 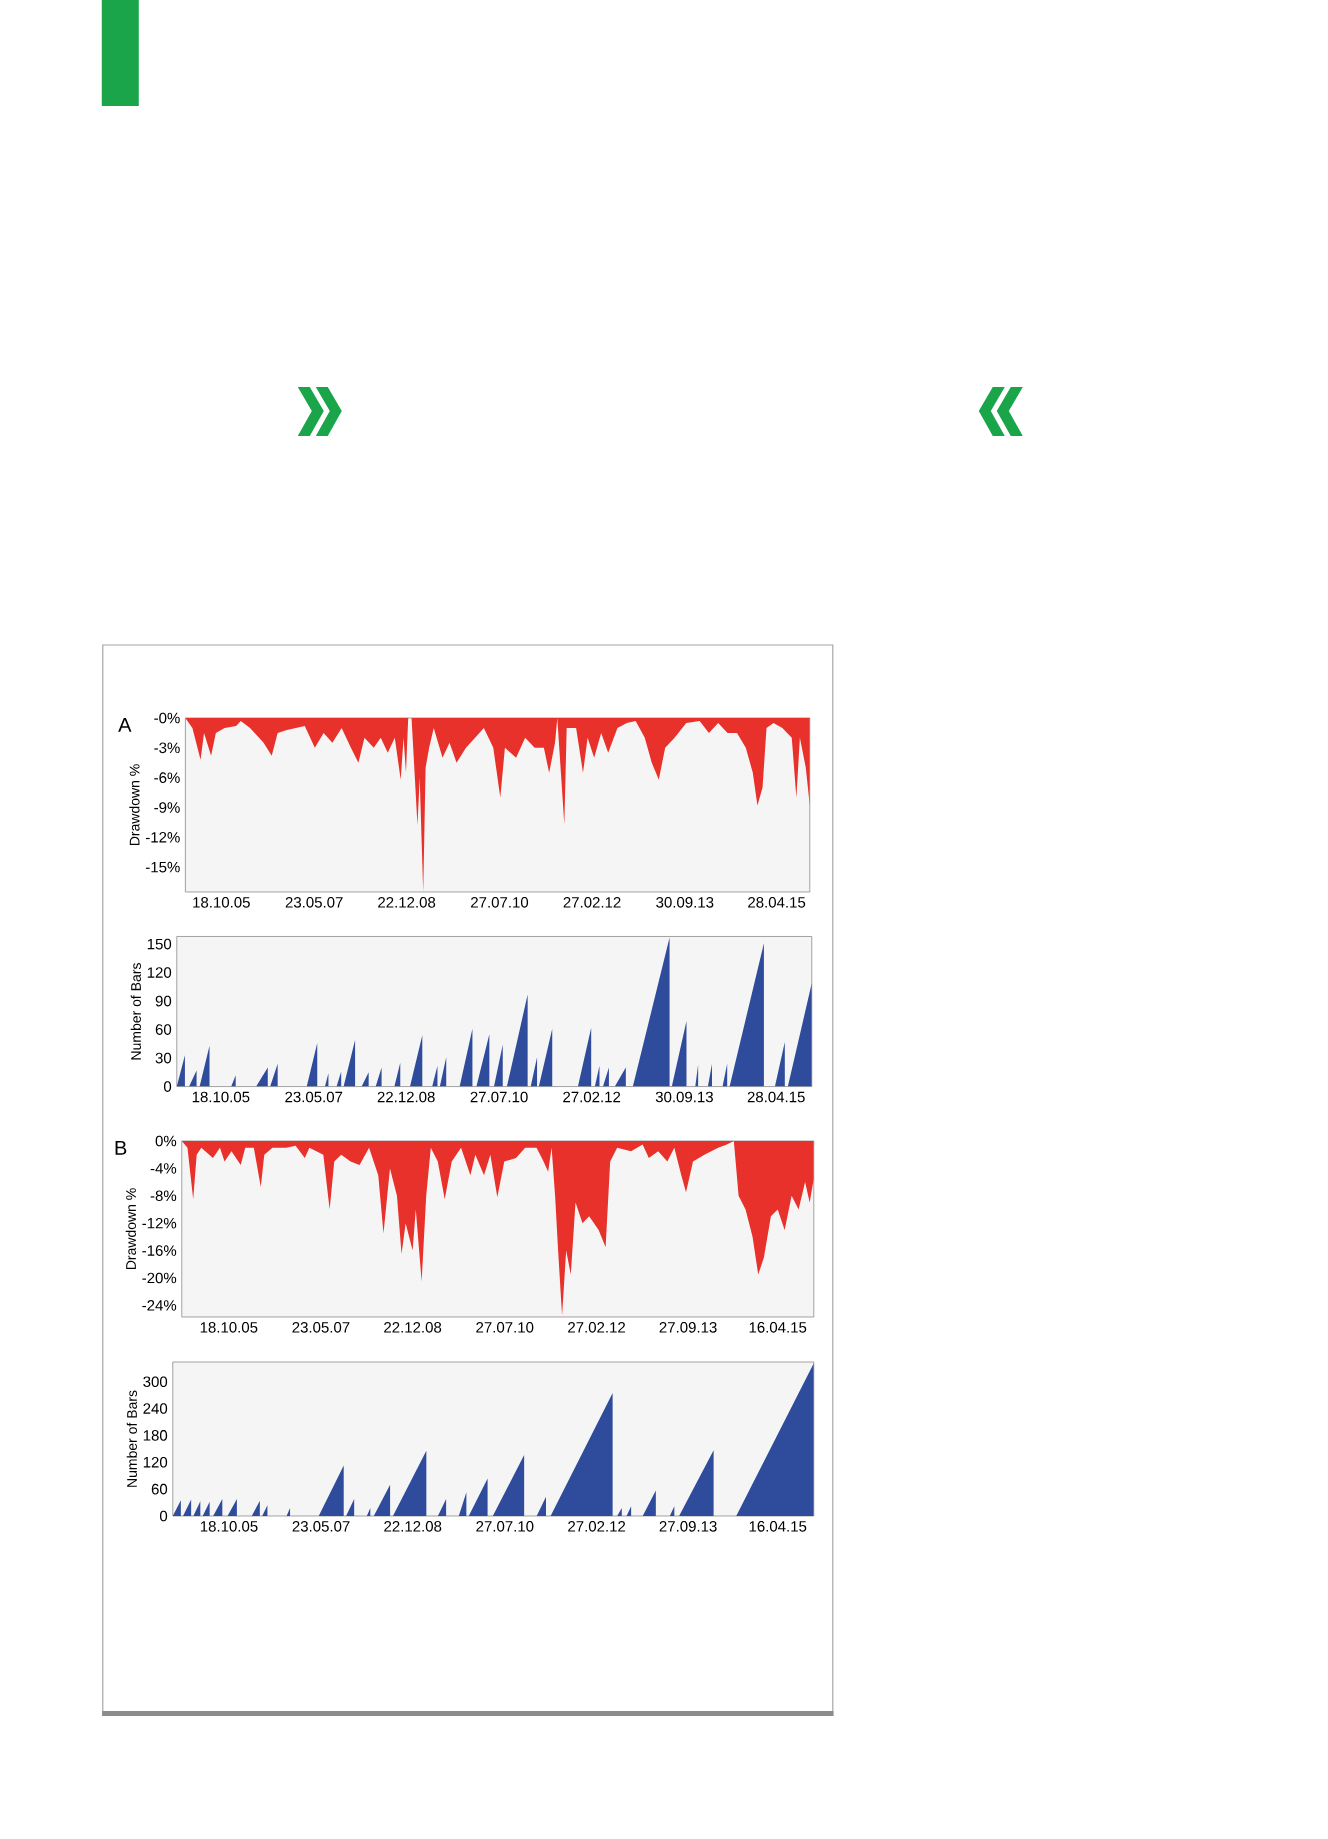 I want to click on y-tick-label: -8%, so click(x=163, y=1196).